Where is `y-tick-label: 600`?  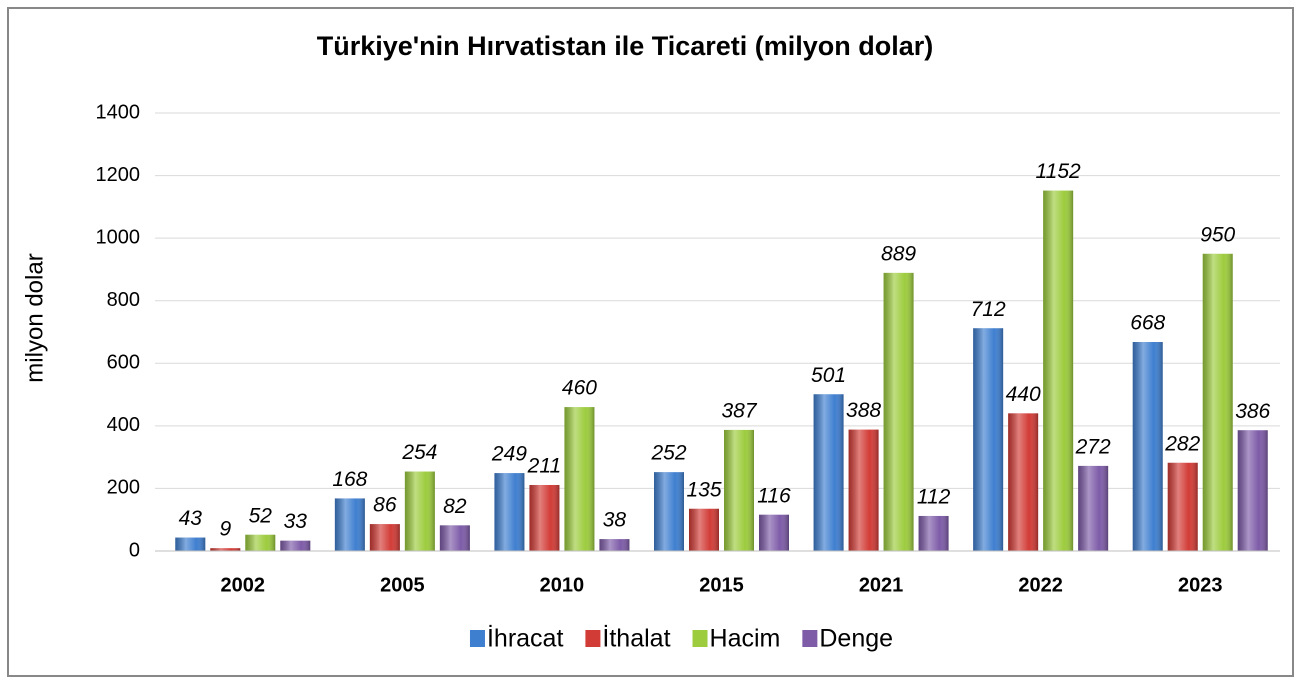 y-tick-label: 600 is located at coordinates (123, 363).